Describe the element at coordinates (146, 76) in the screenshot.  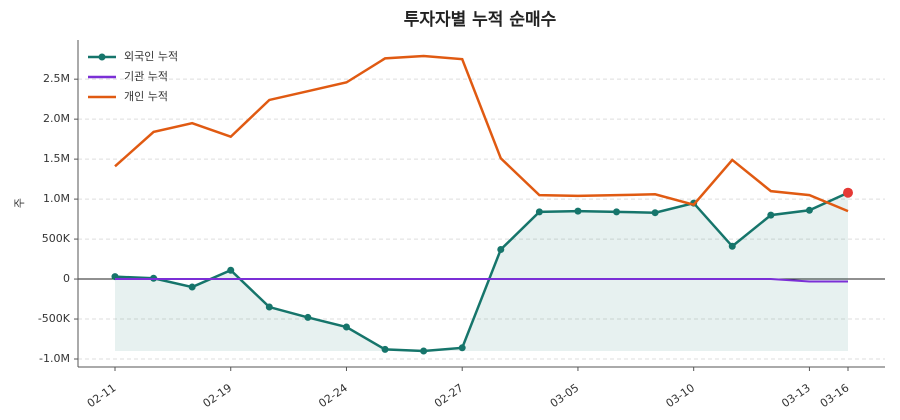
I see `legend-label: 기관 누적` at that location.